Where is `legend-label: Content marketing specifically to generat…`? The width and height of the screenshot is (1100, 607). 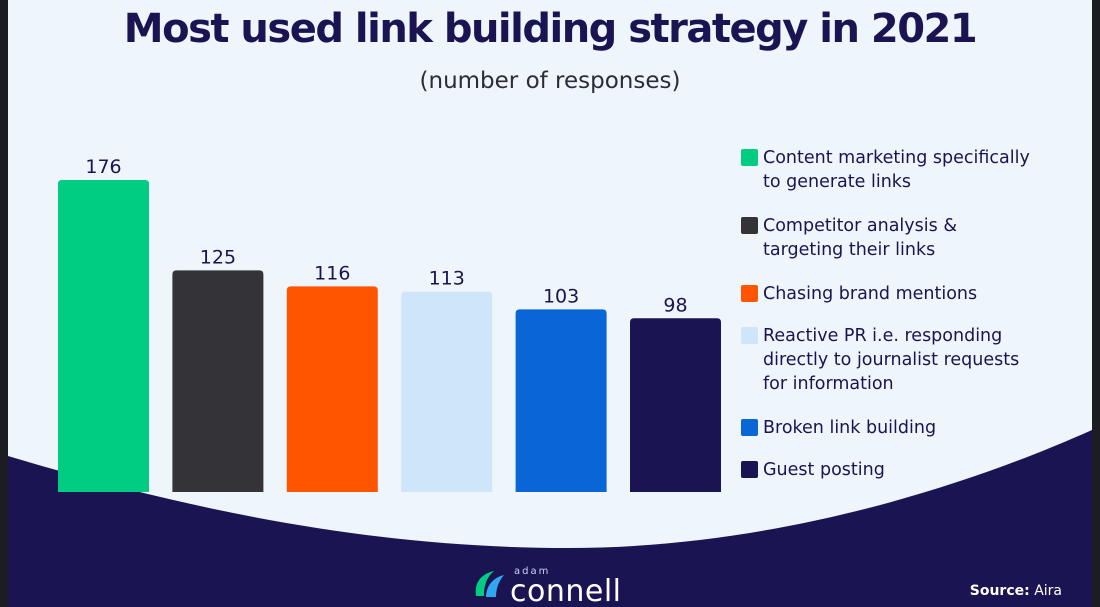
legend-label: Content marketing specifically to generat… is located at coordinates (896, 170).